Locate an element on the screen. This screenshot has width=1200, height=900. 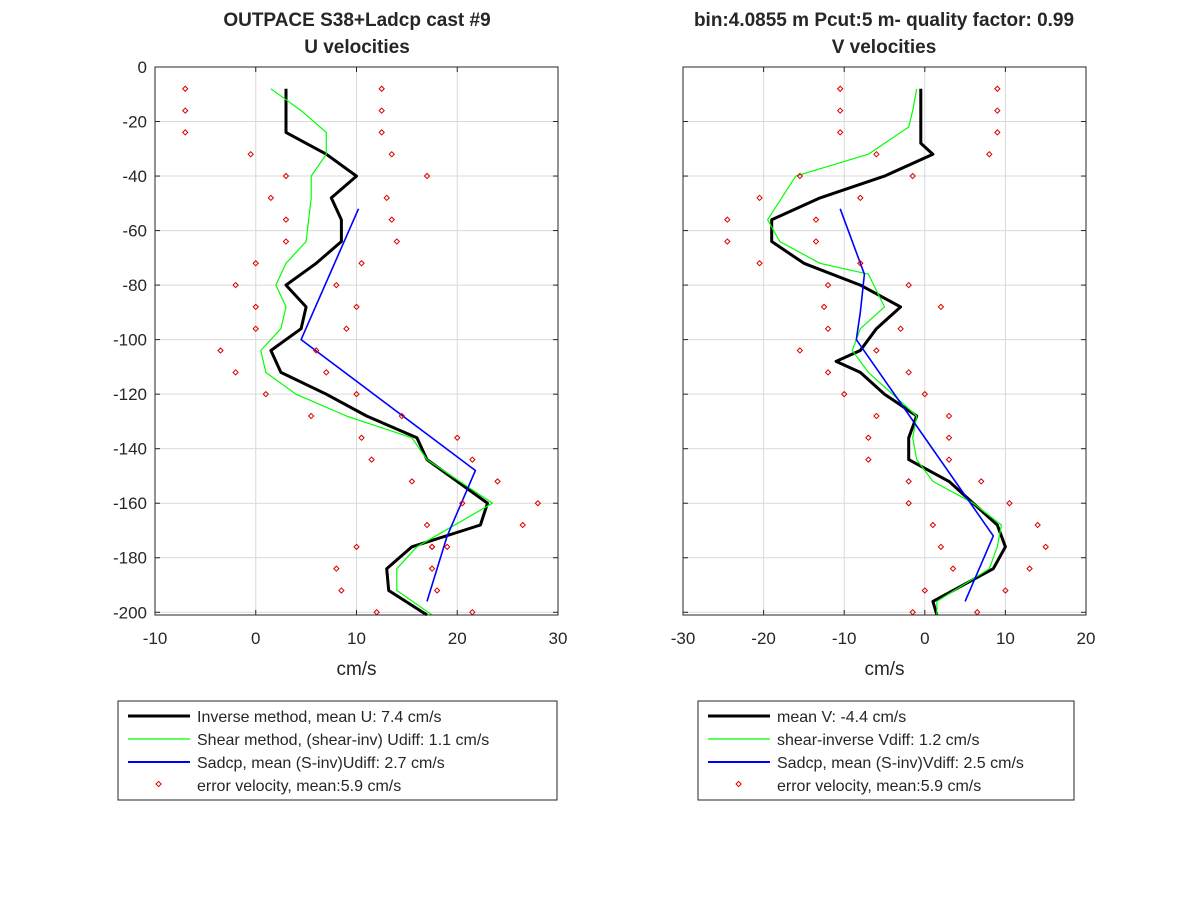
u-sadcp-line is located at coordinates (388, 405).